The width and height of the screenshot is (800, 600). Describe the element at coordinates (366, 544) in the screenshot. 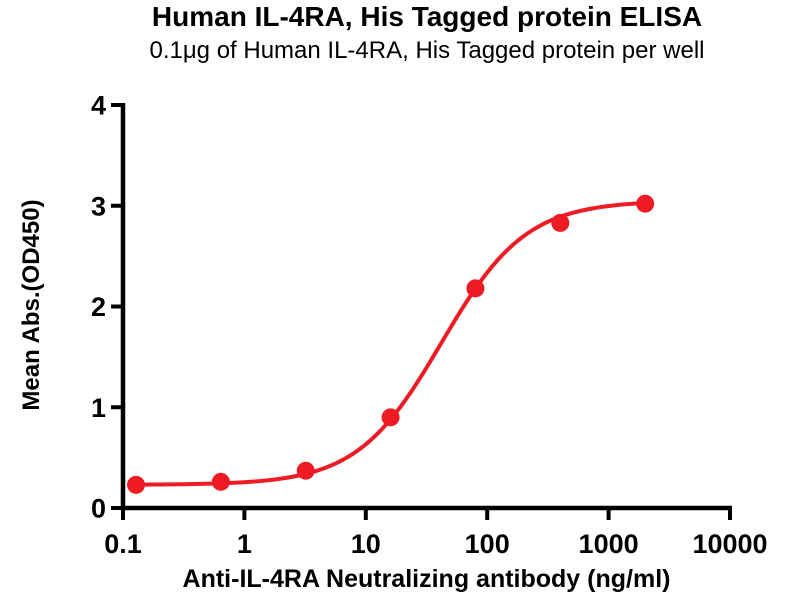

I see `x-tick-label: 10` at that location.